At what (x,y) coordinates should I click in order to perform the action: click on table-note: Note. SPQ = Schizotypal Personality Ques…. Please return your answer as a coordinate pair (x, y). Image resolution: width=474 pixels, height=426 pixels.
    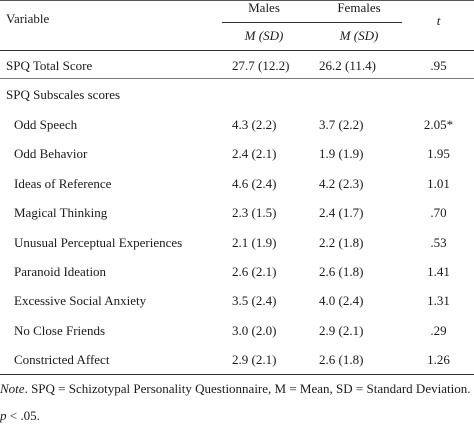
    Looking at the image, I should click on (237, 389).